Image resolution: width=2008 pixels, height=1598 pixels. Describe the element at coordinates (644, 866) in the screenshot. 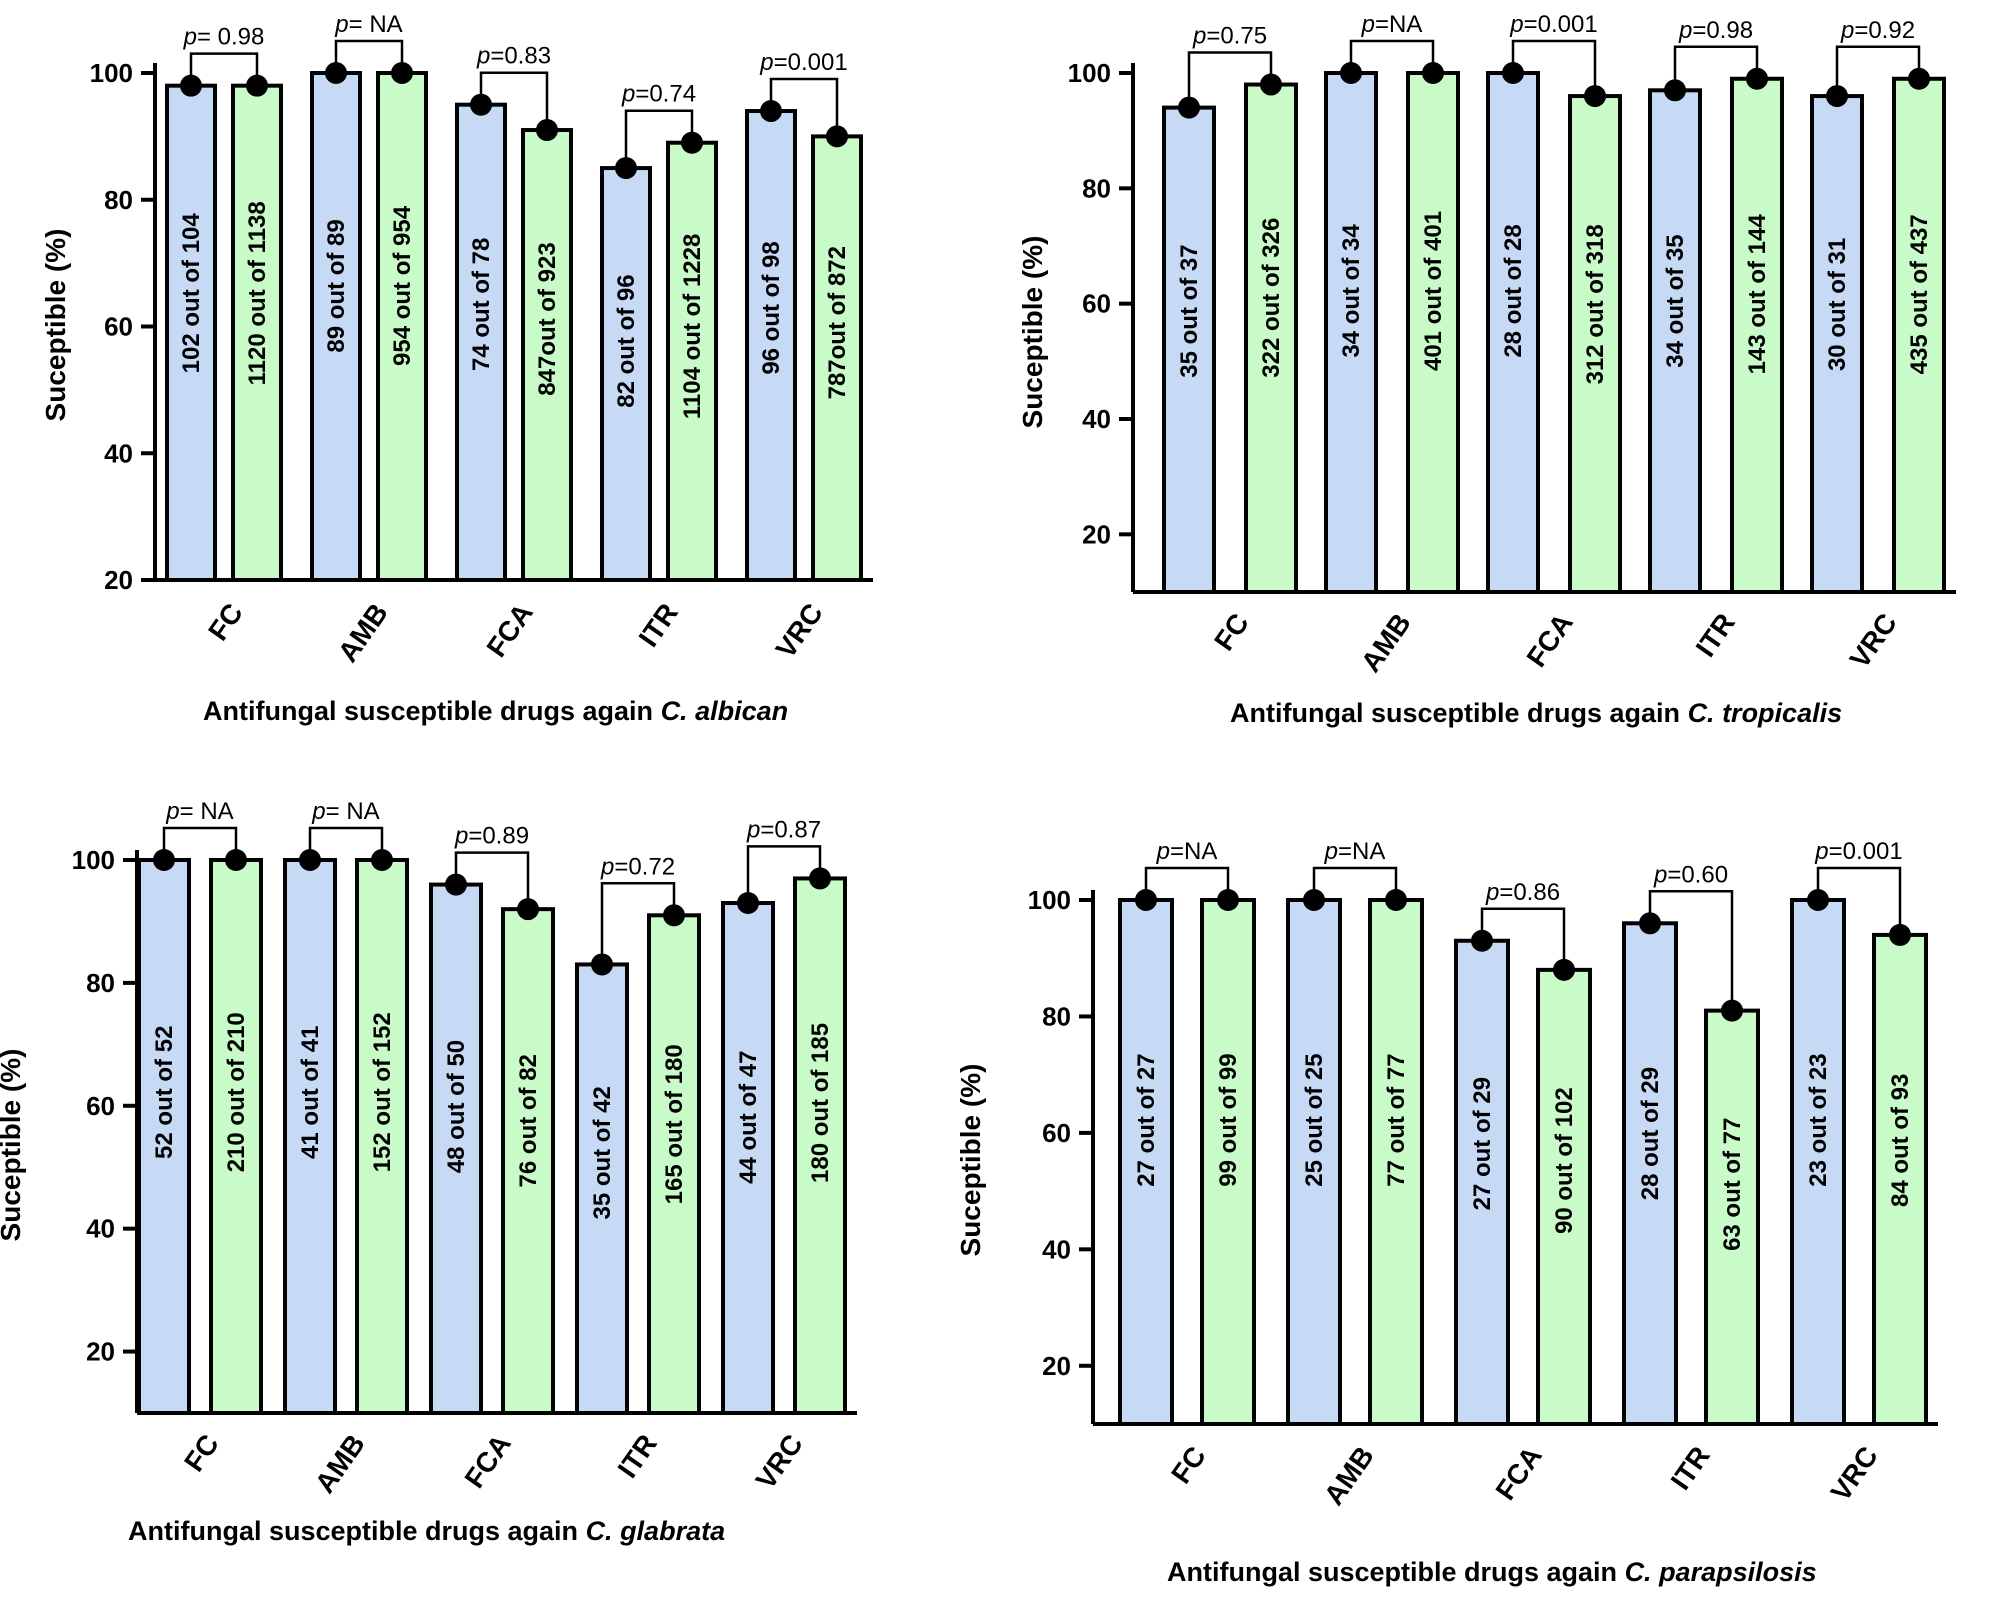

I see `p-value-text: =0.72` at that location.